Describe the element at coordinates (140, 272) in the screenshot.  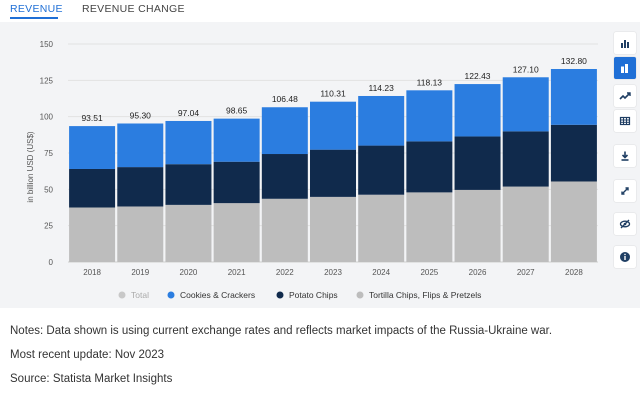
I see `x-tick-label: 2019` at that location.